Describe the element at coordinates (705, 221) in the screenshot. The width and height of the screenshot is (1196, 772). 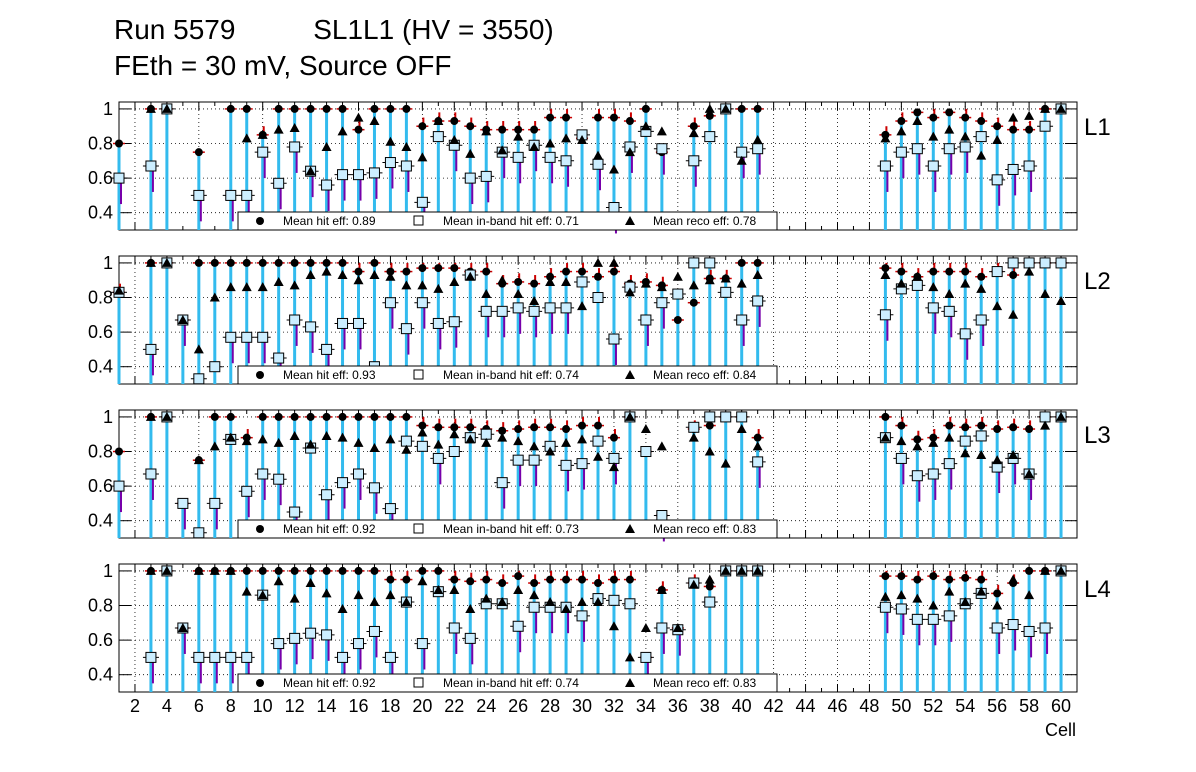
I see `legend-reco-text: Mean reco eff: 0.78` at that location.